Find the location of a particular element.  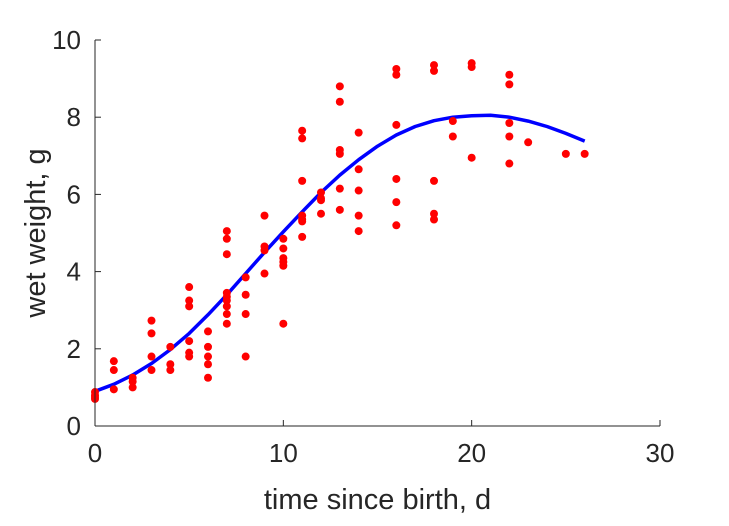

y-tick-label: 10 is located at coordinates (66, 40).